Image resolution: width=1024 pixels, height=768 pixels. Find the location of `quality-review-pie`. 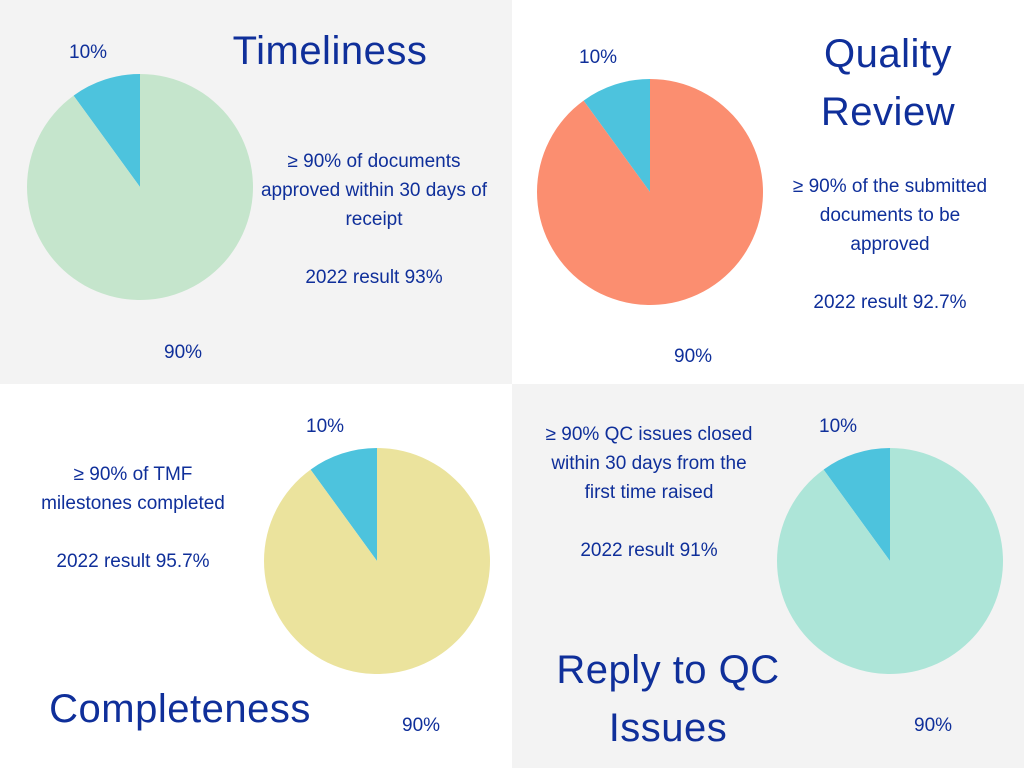

quality-review-pie is located at coordinates (650, 192).